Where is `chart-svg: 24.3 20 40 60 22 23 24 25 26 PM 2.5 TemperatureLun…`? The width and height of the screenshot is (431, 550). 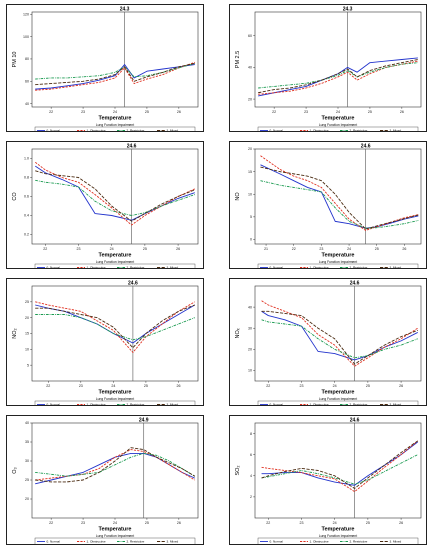 chart-svg: 24.3 20 40 60 22 23 24 25 26 PM 2.5 TemperatureLun… is located at coordinates (328, 69).